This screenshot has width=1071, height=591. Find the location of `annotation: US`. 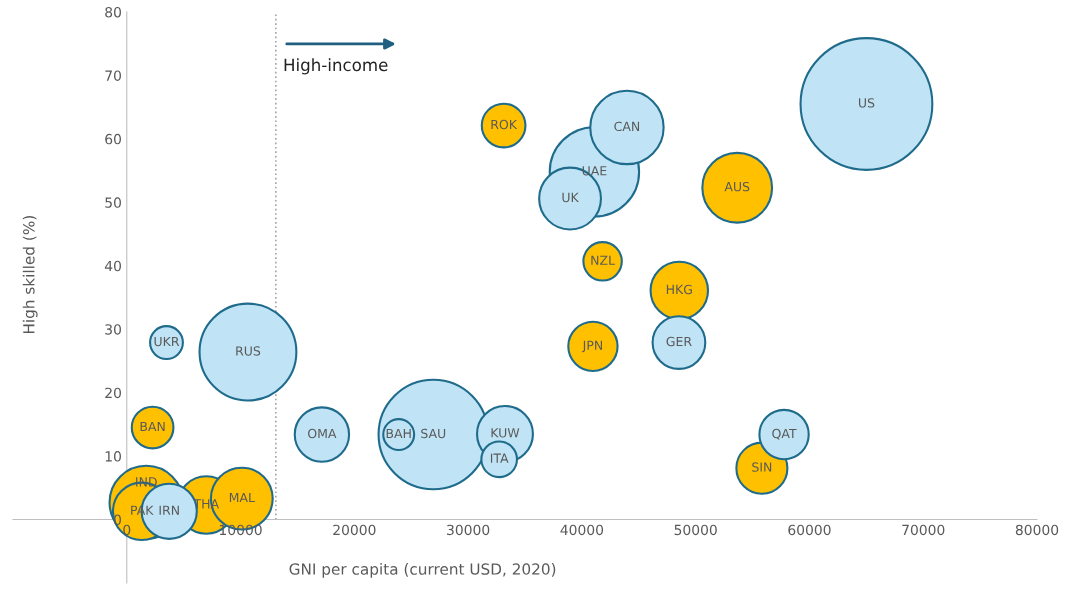

annotation: US is located at coordinates (866, 103).